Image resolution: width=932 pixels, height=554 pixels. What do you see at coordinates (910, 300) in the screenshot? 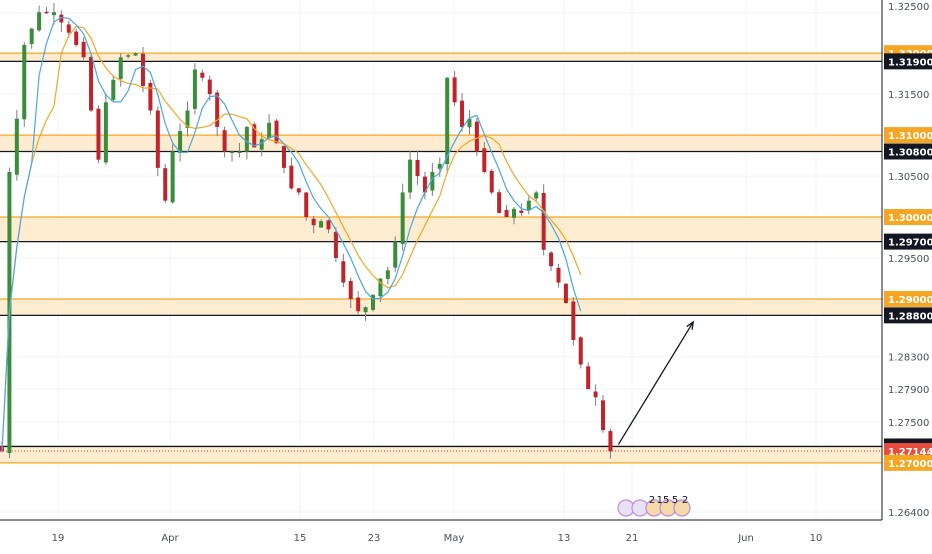
I see `y-tick-label: 1.29000` at bounding box center [910, 300].